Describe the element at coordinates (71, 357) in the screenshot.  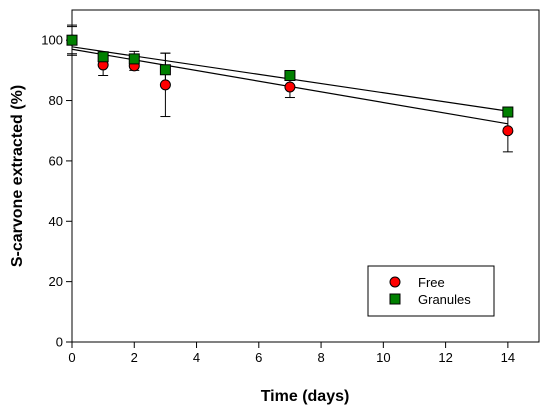
I see `x-tick-label: 0` at that location.